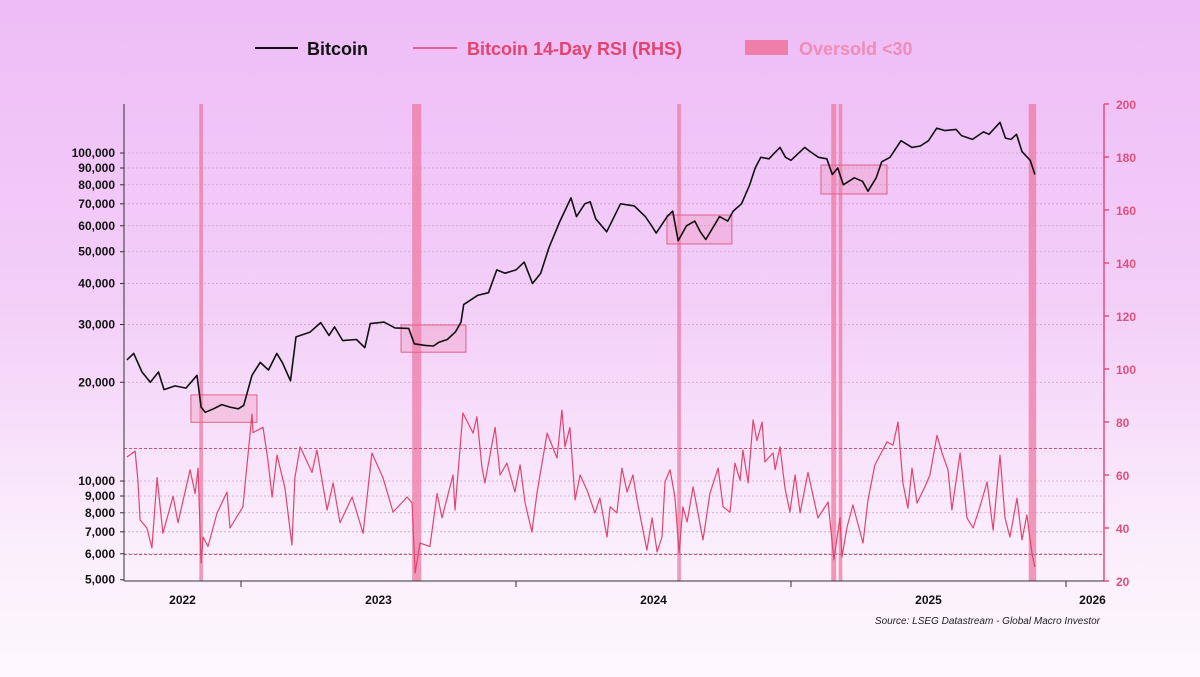 The height and width of the screenshot is (677, 1200). Describe the element at coordinates (96, 226) in the screenshot. I see `left-tick-label: 60,000` at that location.